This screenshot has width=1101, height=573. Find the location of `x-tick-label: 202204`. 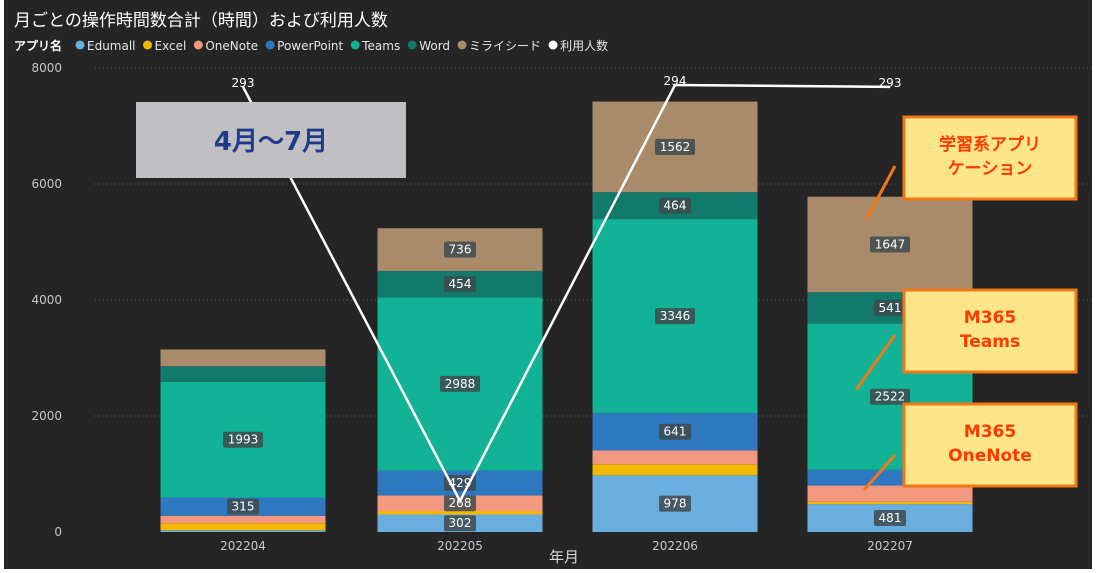

x-tick-label: 202204 is located at coordinates (243, 546).